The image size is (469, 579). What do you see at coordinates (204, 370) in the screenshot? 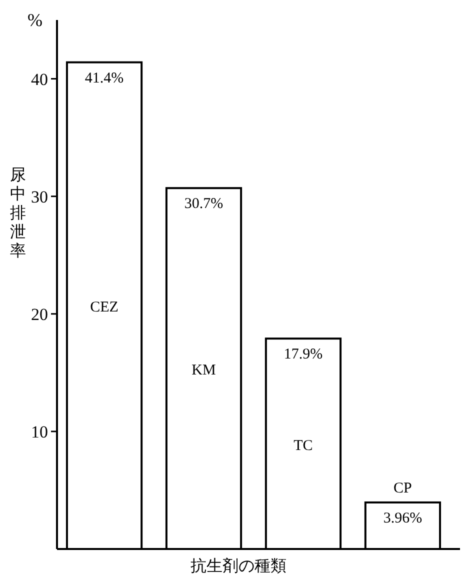
I see `x-tick-label: KM` at bounding box center [204, 370].